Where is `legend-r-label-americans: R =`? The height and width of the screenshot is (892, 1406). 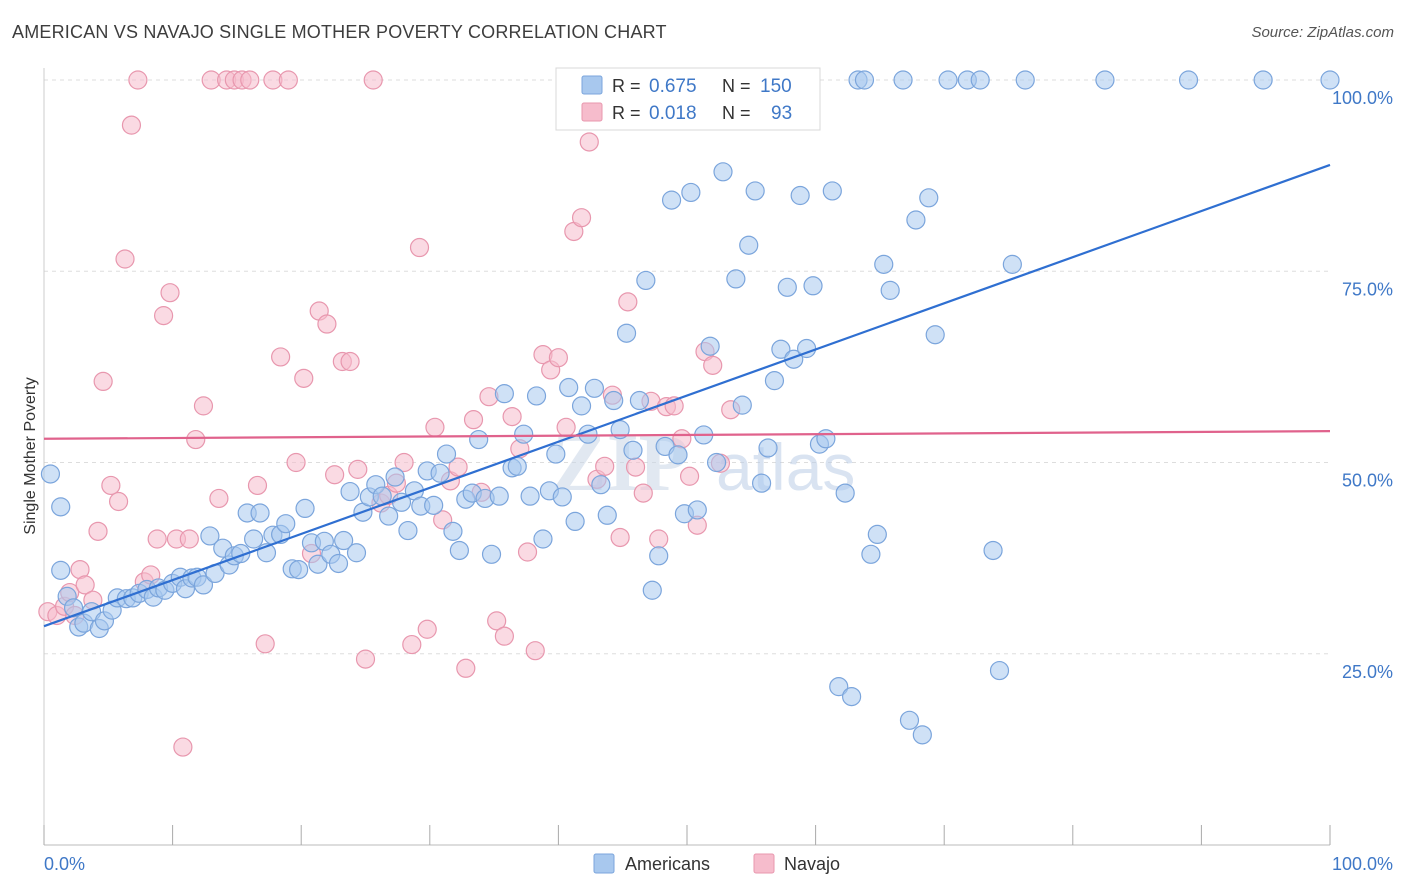
legend-r-label-americans: R = is located at coordinates (626, 86).